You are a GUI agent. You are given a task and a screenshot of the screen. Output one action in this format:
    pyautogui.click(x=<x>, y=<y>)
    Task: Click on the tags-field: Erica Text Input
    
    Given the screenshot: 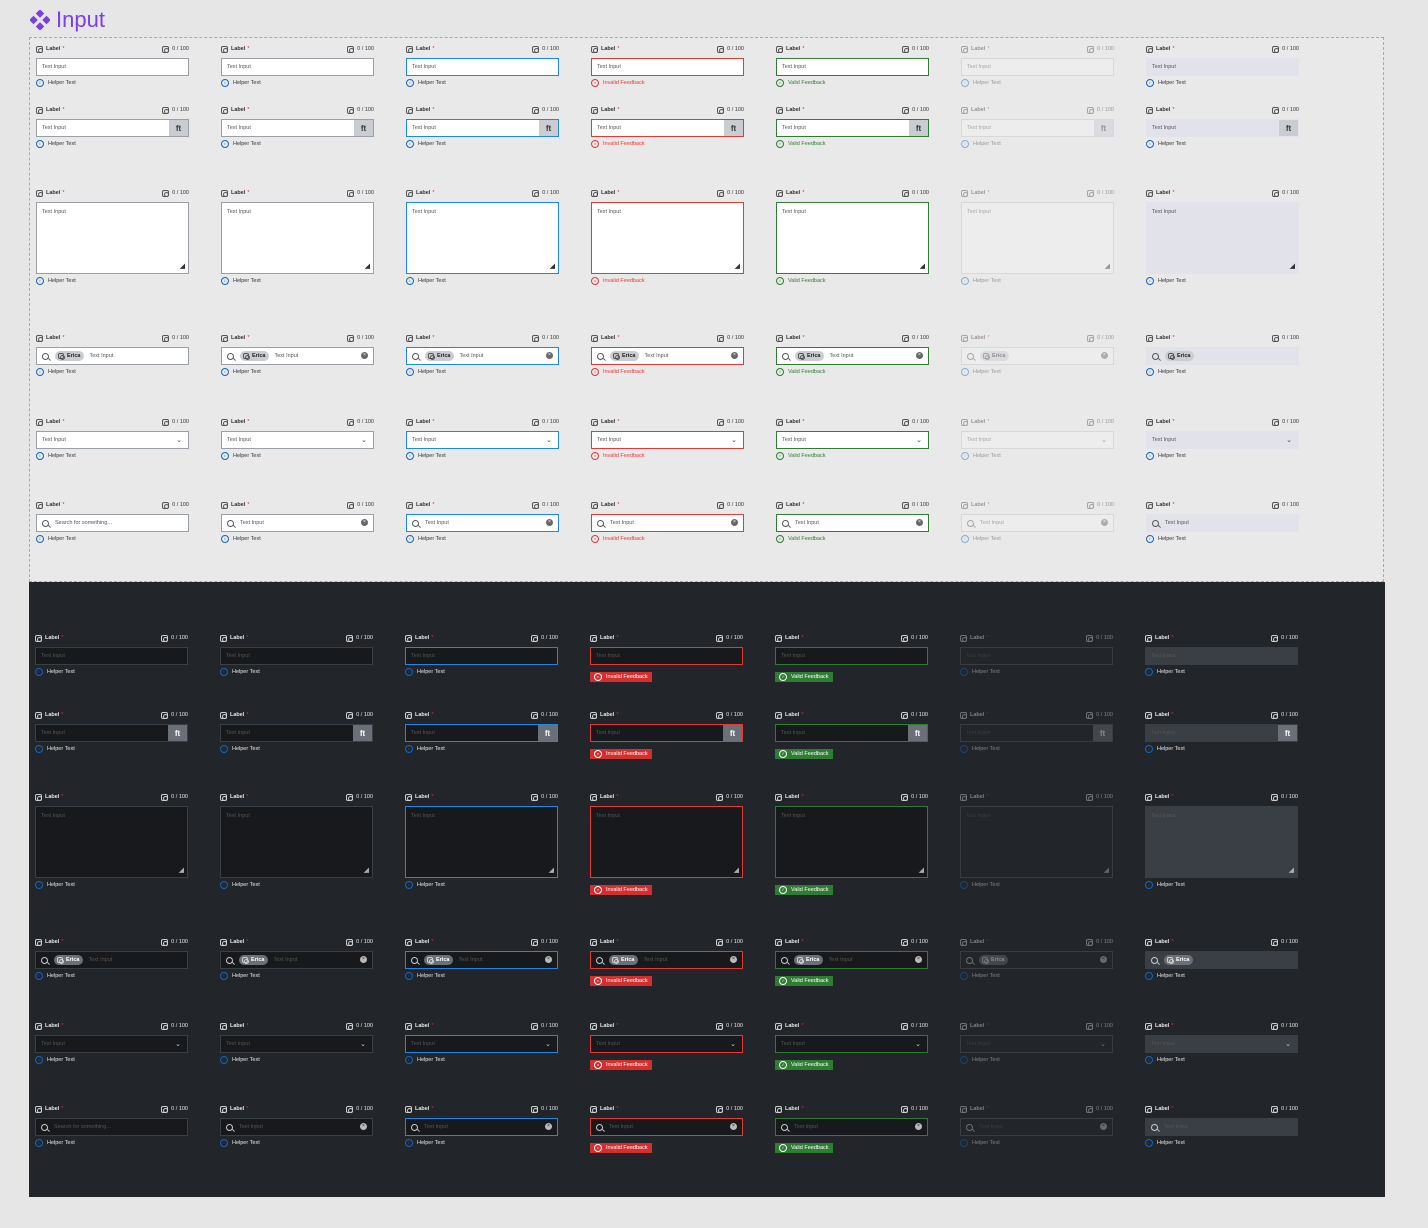 What is the action you would take?
    pyautogui.click(x=112, y=356)
    